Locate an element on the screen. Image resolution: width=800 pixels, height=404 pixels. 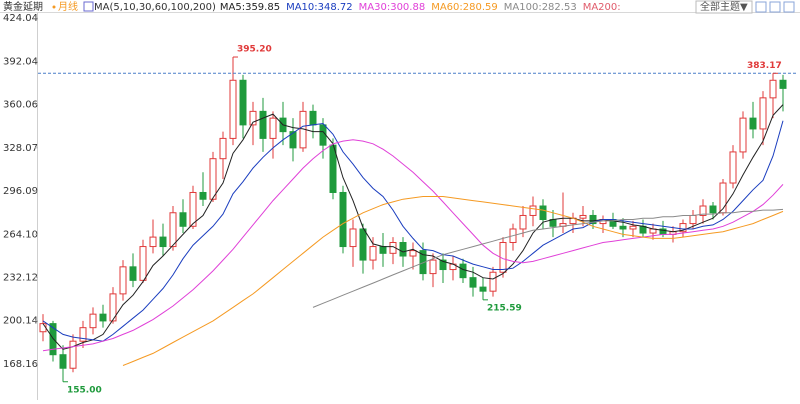
period: 月线 is located at coordinates (68, 6).